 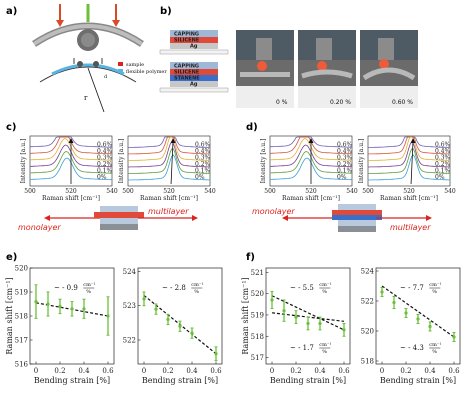 What do you see at coordinates (194, 33) in the screenshot?
I see `stack1-capping` at bounding box center [194, 33].